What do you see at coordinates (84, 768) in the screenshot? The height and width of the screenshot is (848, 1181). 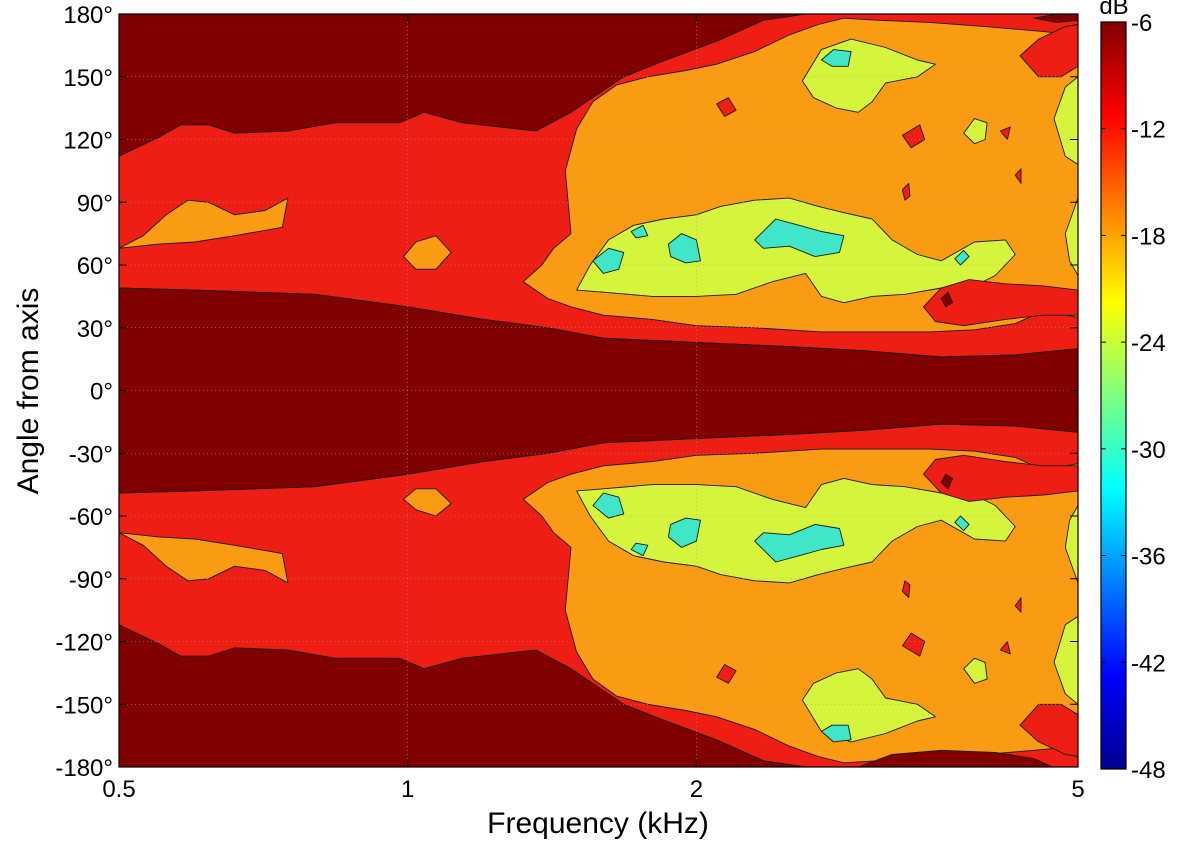 I see `y-tick-label-12: -180°` at bounding box center [84, 768].